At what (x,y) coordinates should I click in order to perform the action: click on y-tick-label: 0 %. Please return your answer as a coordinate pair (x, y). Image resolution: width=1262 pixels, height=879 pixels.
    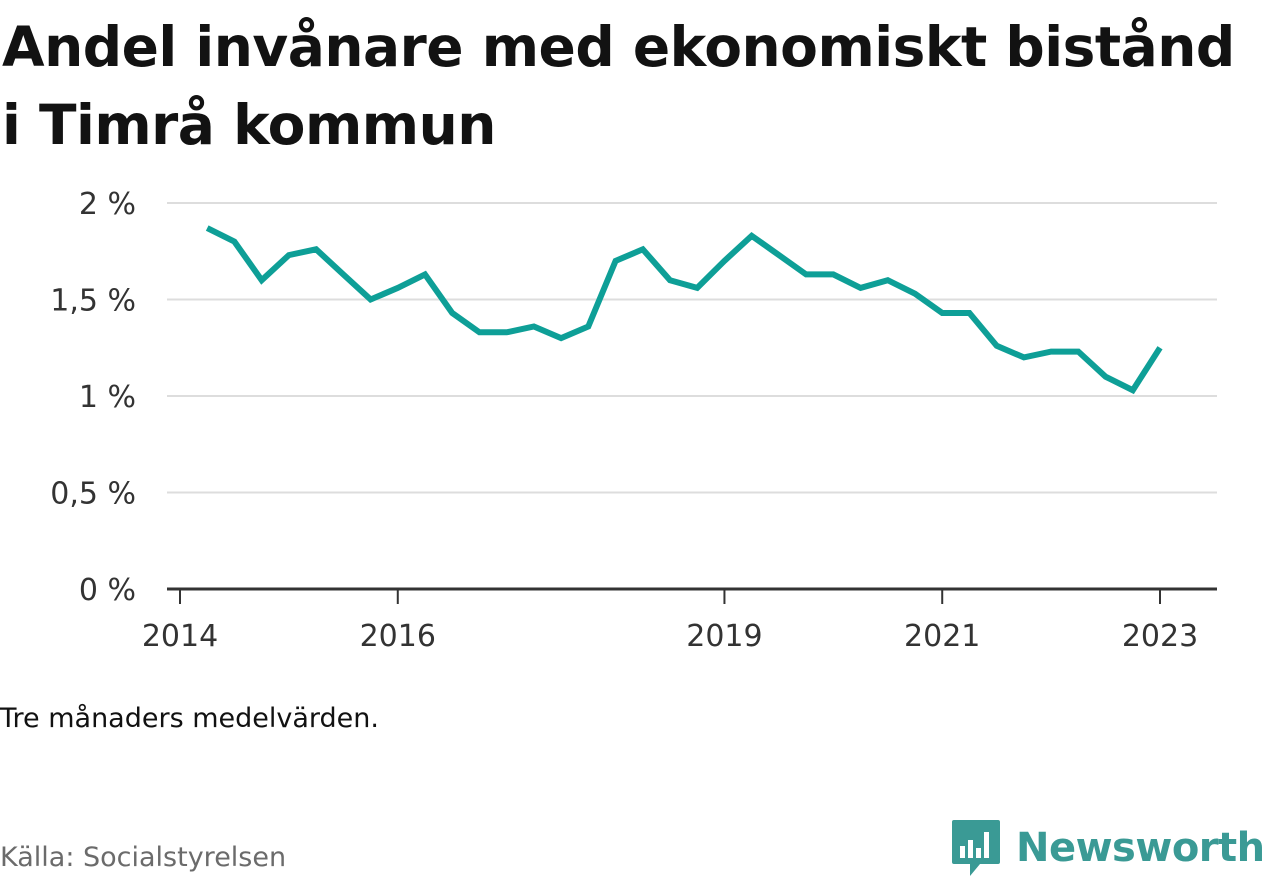
    Looking at the image, I should click on (107, 590).